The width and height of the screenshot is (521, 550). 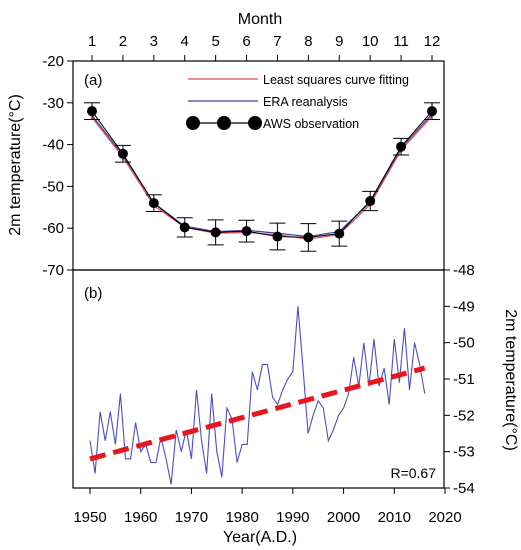 What do you see at coordinates (292, 517) in the screenshot?
I see `panel-b-xtick-label: 1990` at bounding box center [292, 517].